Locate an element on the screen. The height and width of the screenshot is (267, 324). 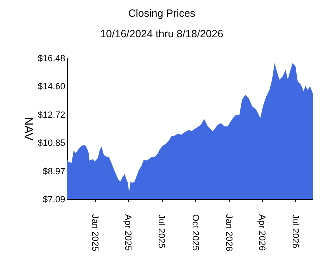
chart-title: Closing Prices is located at coordinates (162, 14).